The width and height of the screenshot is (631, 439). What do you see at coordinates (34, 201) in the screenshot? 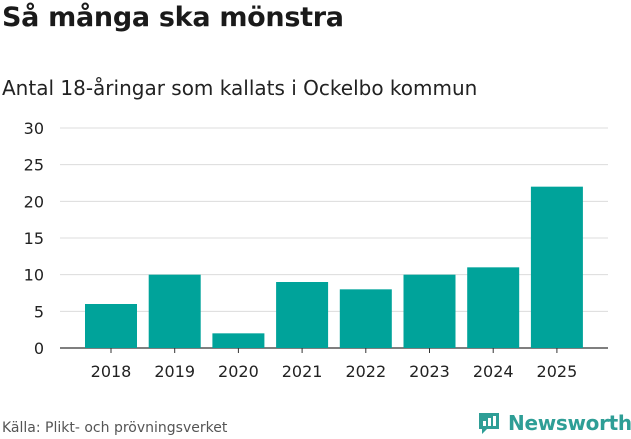
I see `y-tick-label: 20` at bounding box center [34, 201].